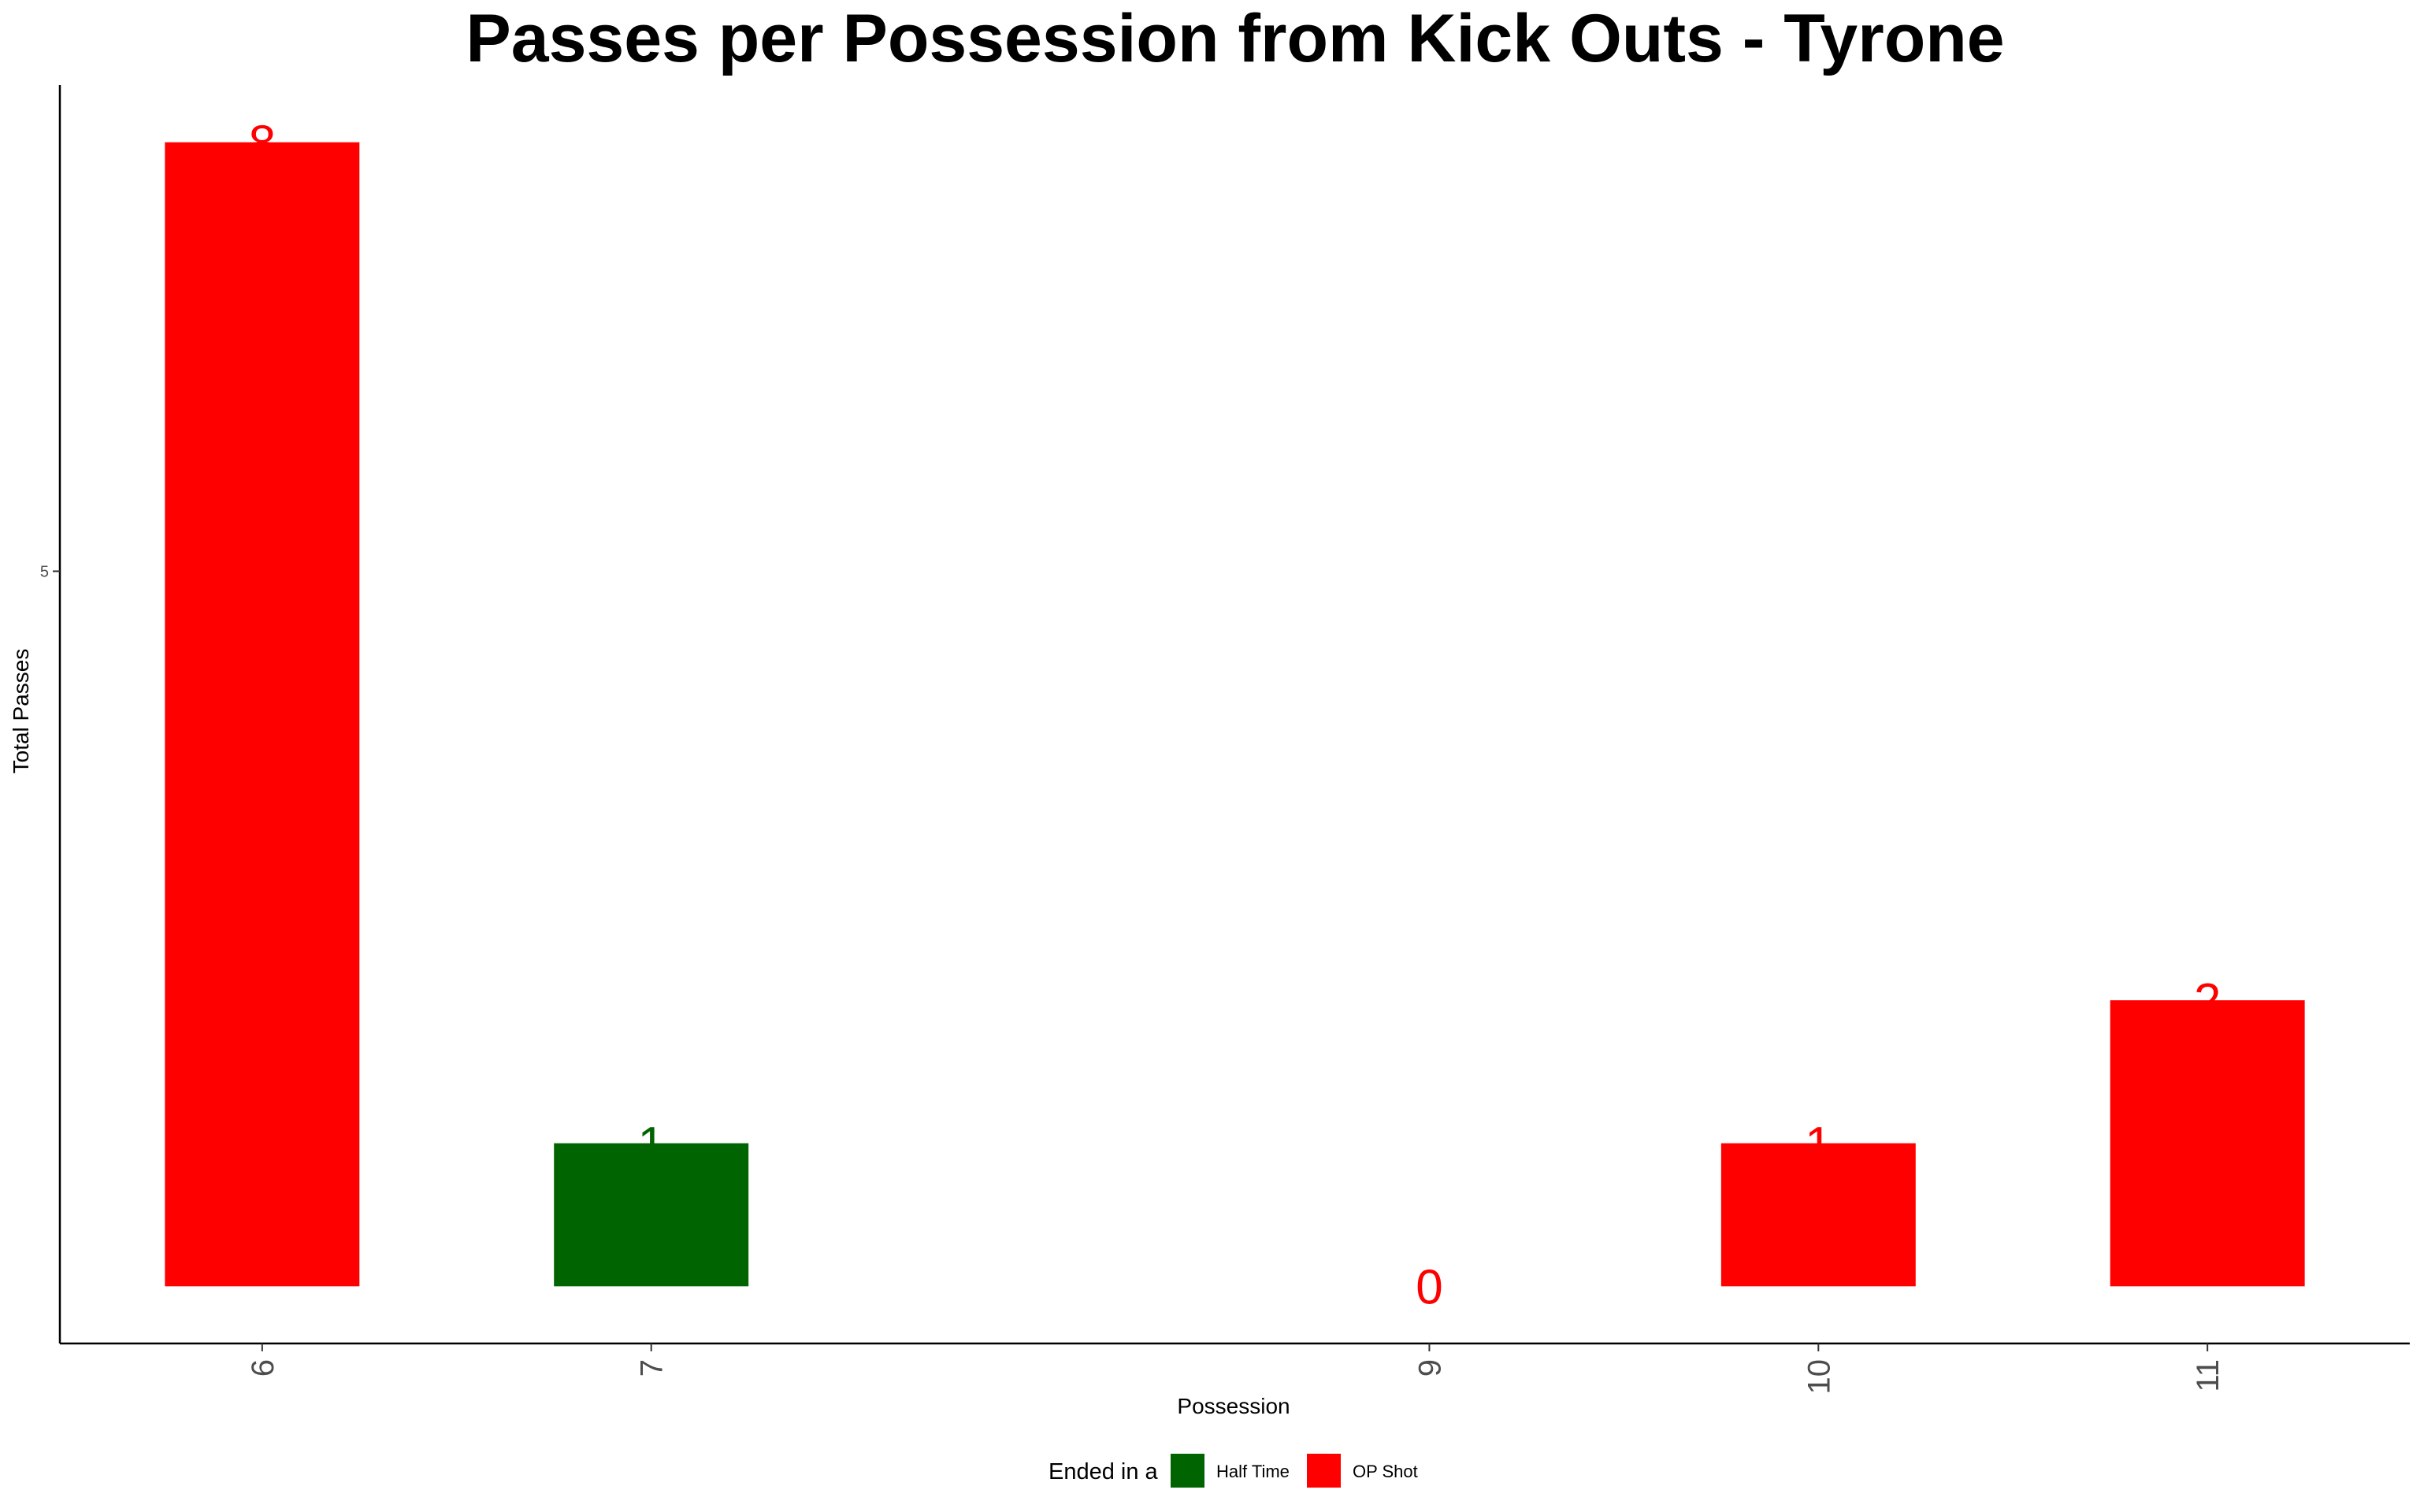 Image resolution: width=2420 pixels, height=1512 pixels. I want to click on legend: Ended in a Half Time OP Shot, so click(1233, 1471).